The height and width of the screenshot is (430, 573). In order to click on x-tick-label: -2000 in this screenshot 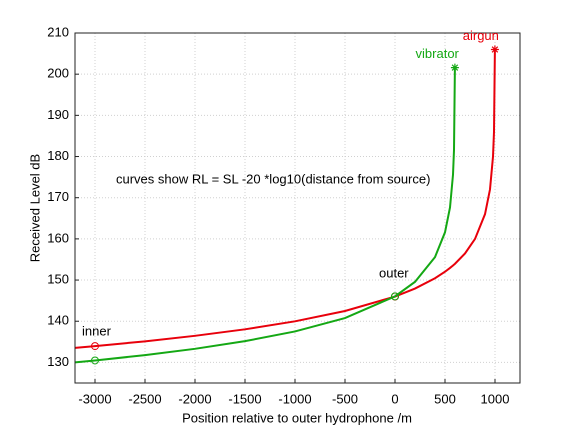, I will do `click(194, 398)`.